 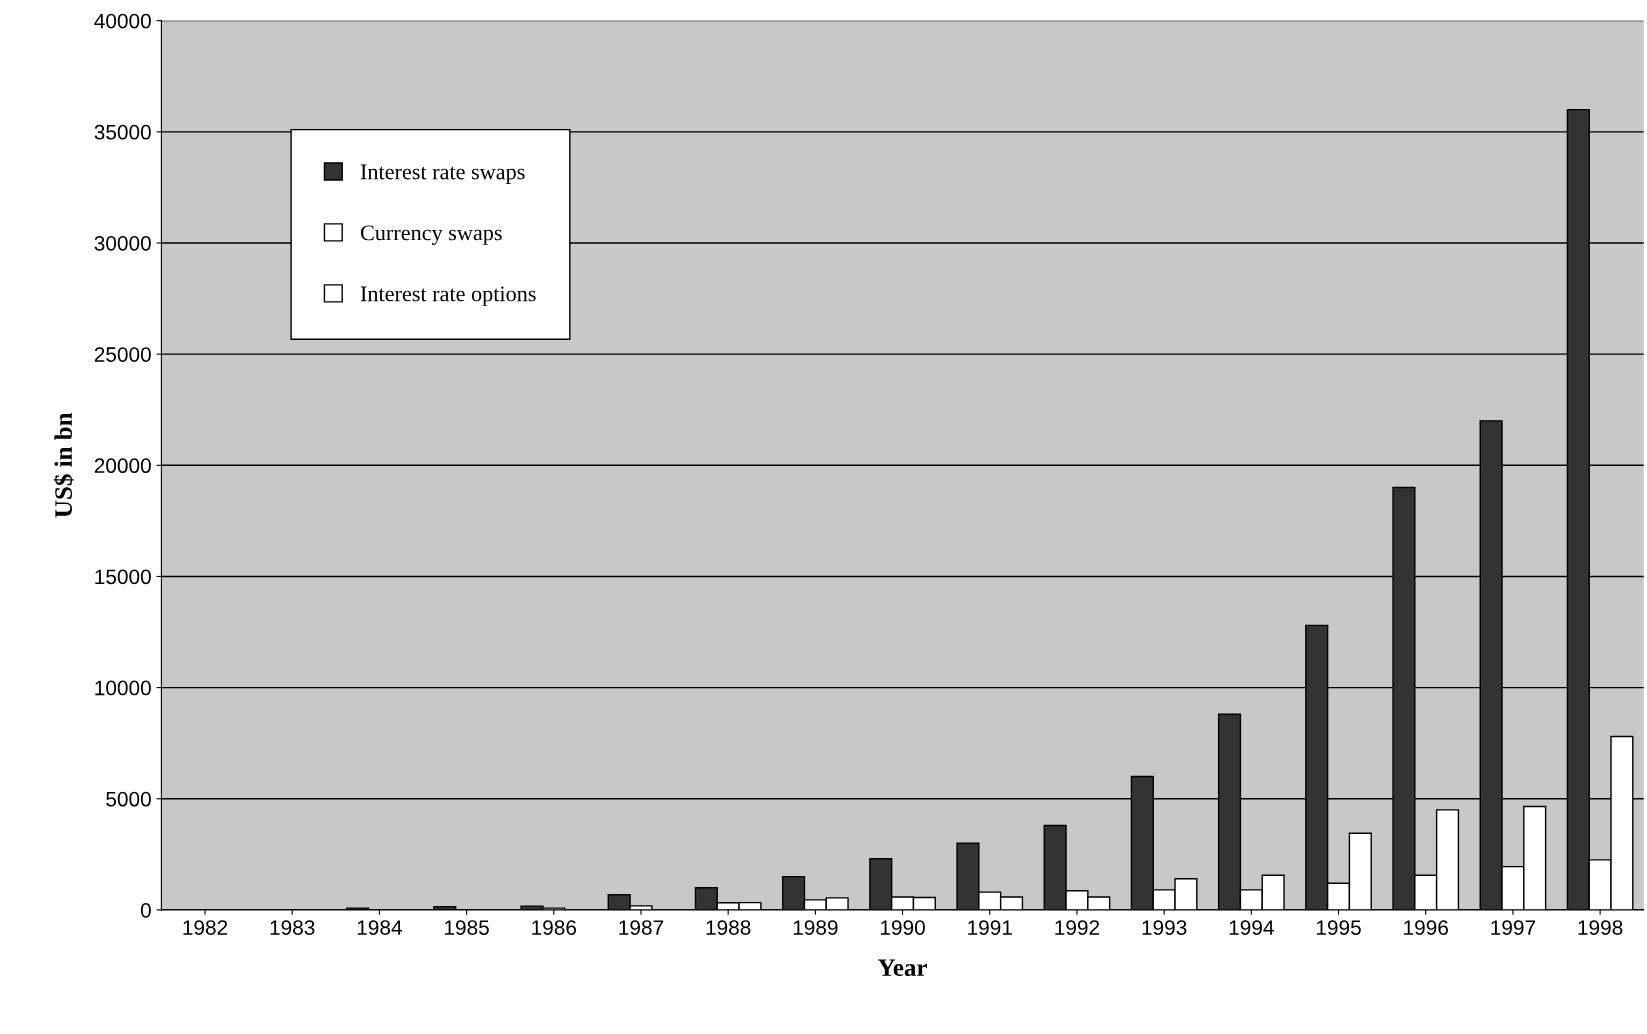 What do you see at coordinates (1164, 927) in the screenshot?
I see `x-tick-label: 1993` at bounding box center [1164, 927].